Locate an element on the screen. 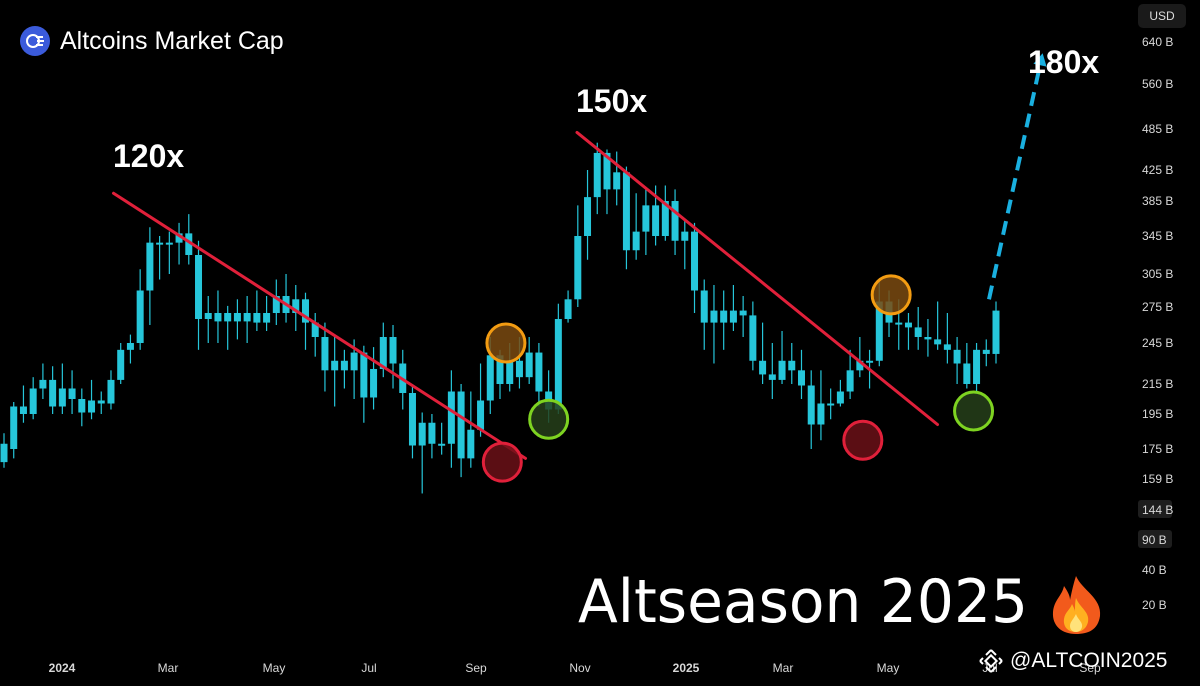 The width and height of the screenshot is (1200, 686). multiplier-annotation: 120x is located at coordinates (148, 156).